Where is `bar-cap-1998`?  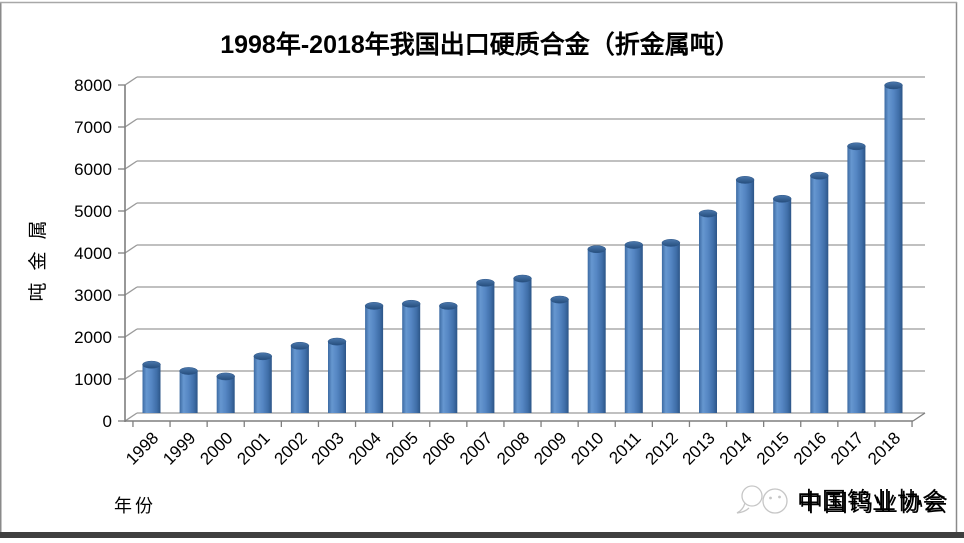 bar-cap-1998 is located at coordinates (151, 364).